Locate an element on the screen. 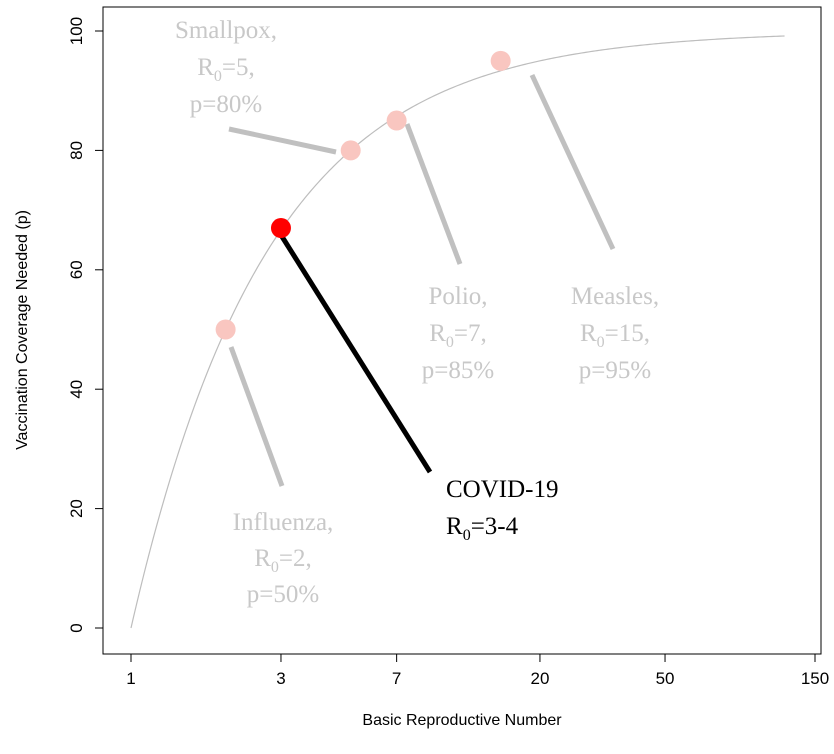 Image resolution: width=834 pixels, height=754 pixels. annotation-line: p=95% is located at coordinates (615, 370).